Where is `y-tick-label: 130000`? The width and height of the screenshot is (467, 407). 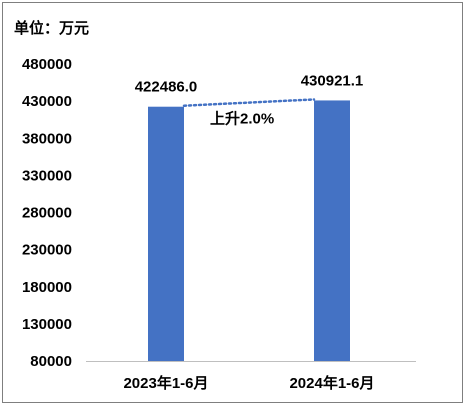 y-tick-label: 130000 is located at coordinates (47, 324).